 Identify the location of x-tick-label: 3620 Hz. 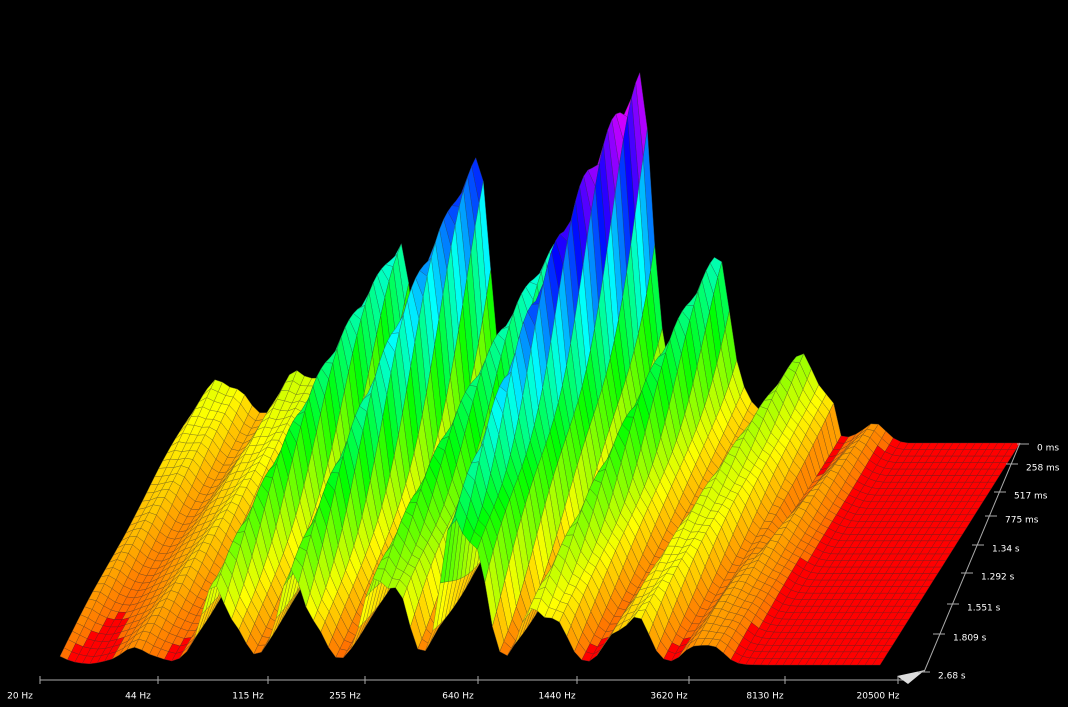
(669, 697).